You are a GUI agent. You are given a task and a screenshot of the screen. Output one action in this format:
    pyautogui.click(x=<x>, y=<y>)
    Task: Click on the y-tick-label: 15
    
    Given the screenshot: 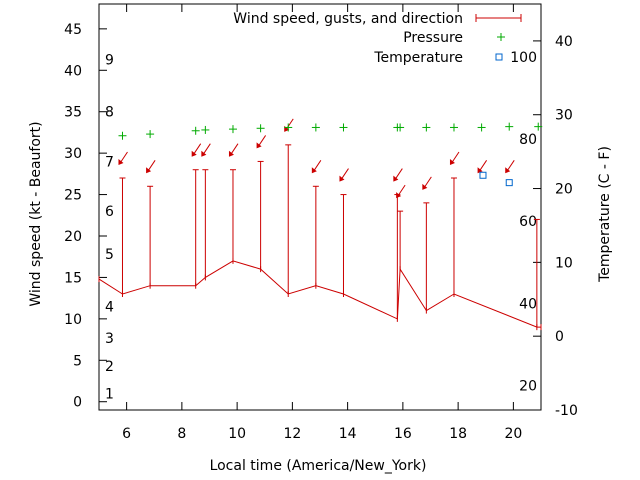 What is the action you would take?
    pyautogui.click(x=73, y=278)
    